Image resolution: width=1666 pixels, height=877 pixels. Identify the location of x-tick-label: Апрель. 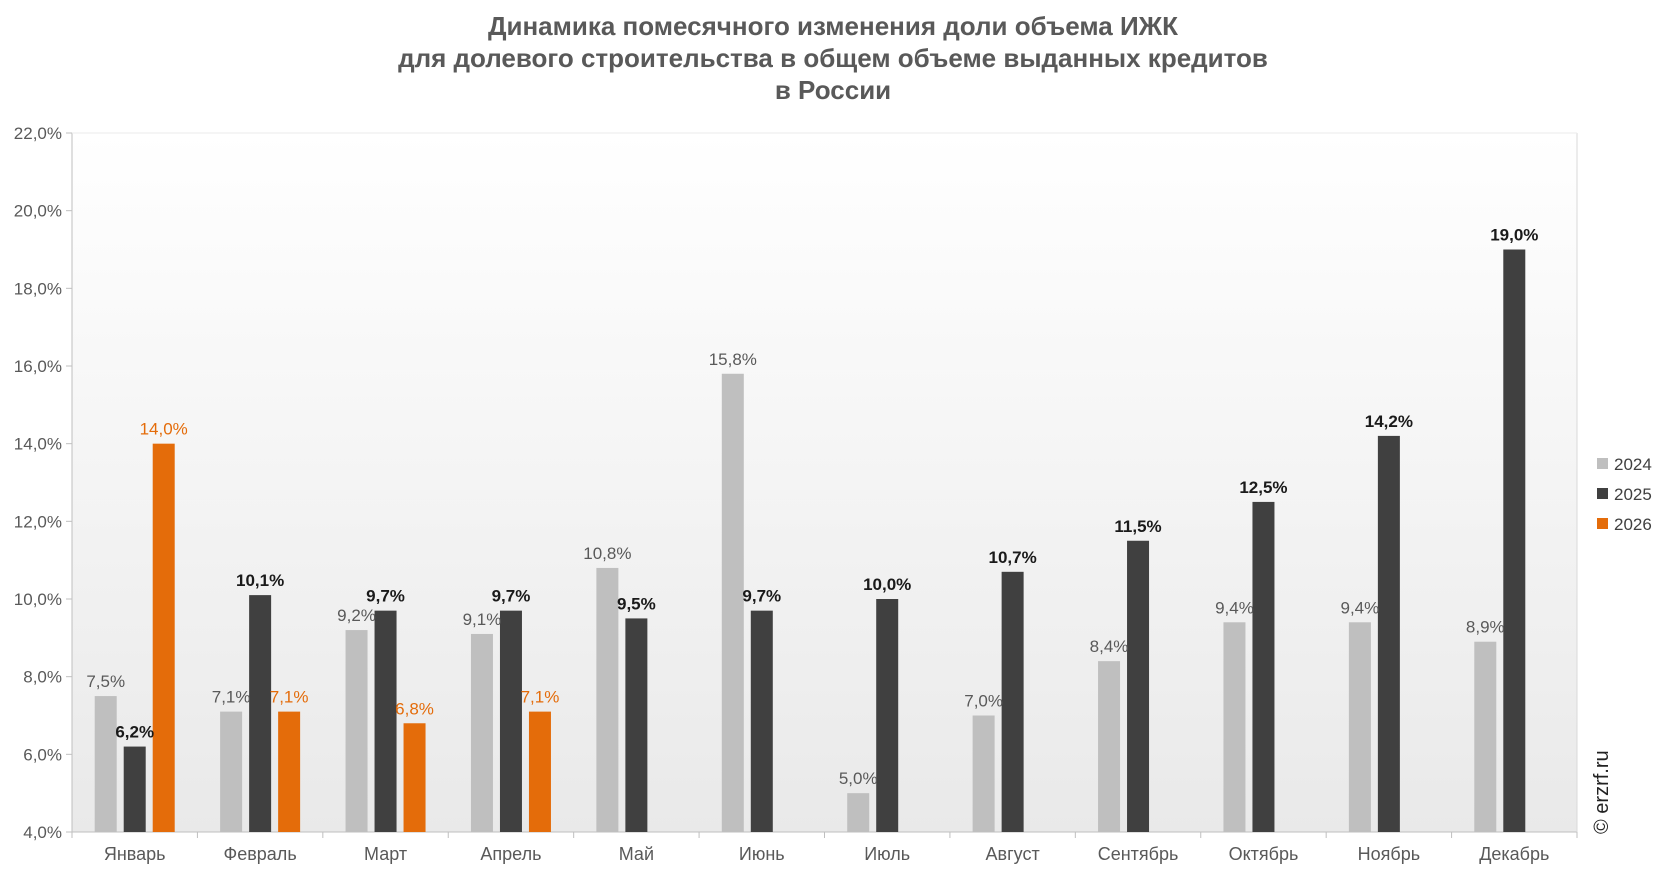
(510, 854).